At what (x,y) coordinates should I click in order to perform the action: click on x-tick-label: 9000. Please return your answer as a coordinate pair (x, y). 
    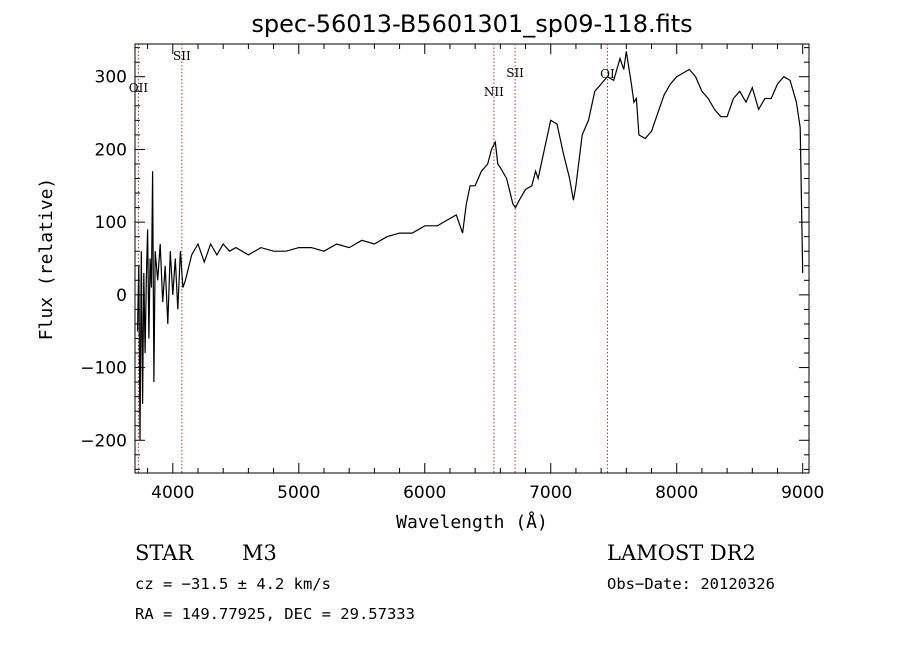
    Looking at the image, I should click on (802, 493).